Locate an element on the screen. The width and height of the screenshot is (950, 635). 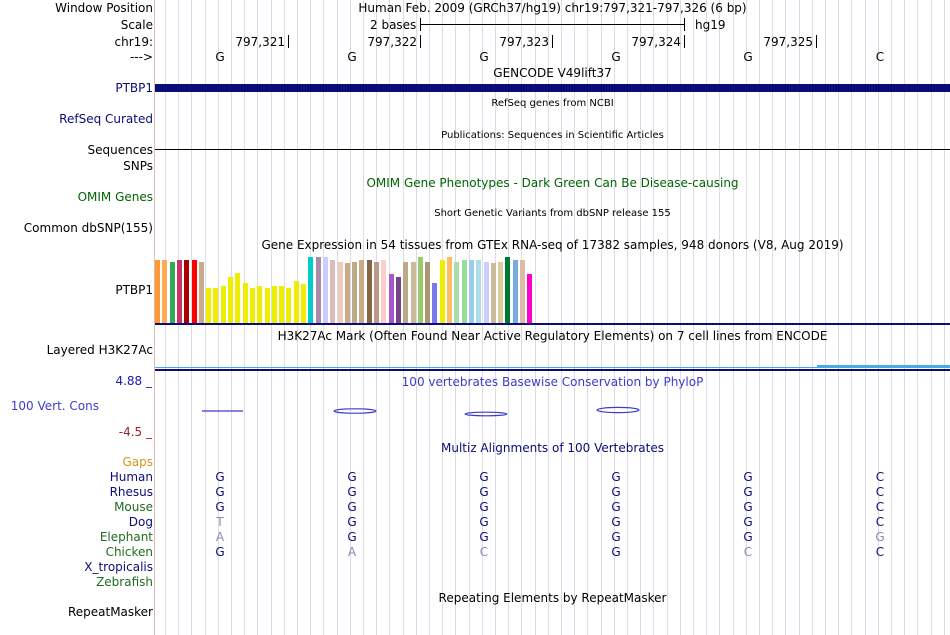
species-label: Human is located at coordinates (131, 477).